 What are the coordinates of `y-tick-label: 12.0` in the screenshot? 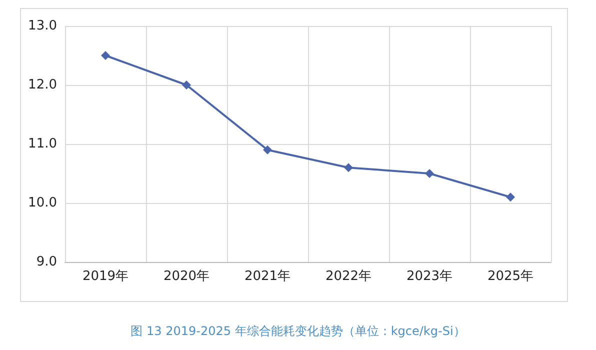 It's located at (42, 85).